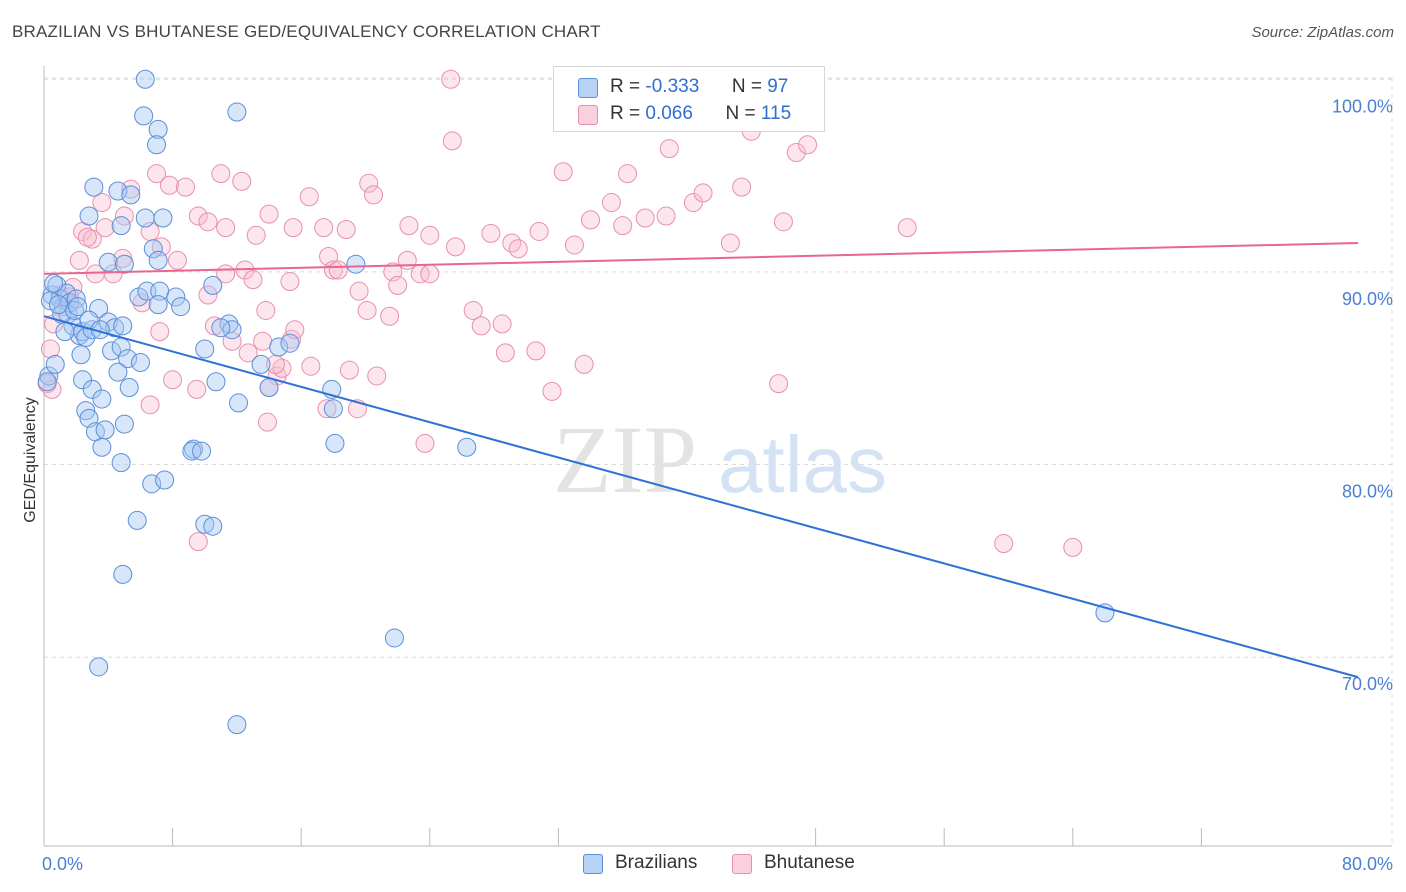 Image resolution: width=1406 pixels, height=892 pixels. Describe the element at coordinates (1367, 492) in the screenshot. I see `y-tick-label: 80.0%` at that location.